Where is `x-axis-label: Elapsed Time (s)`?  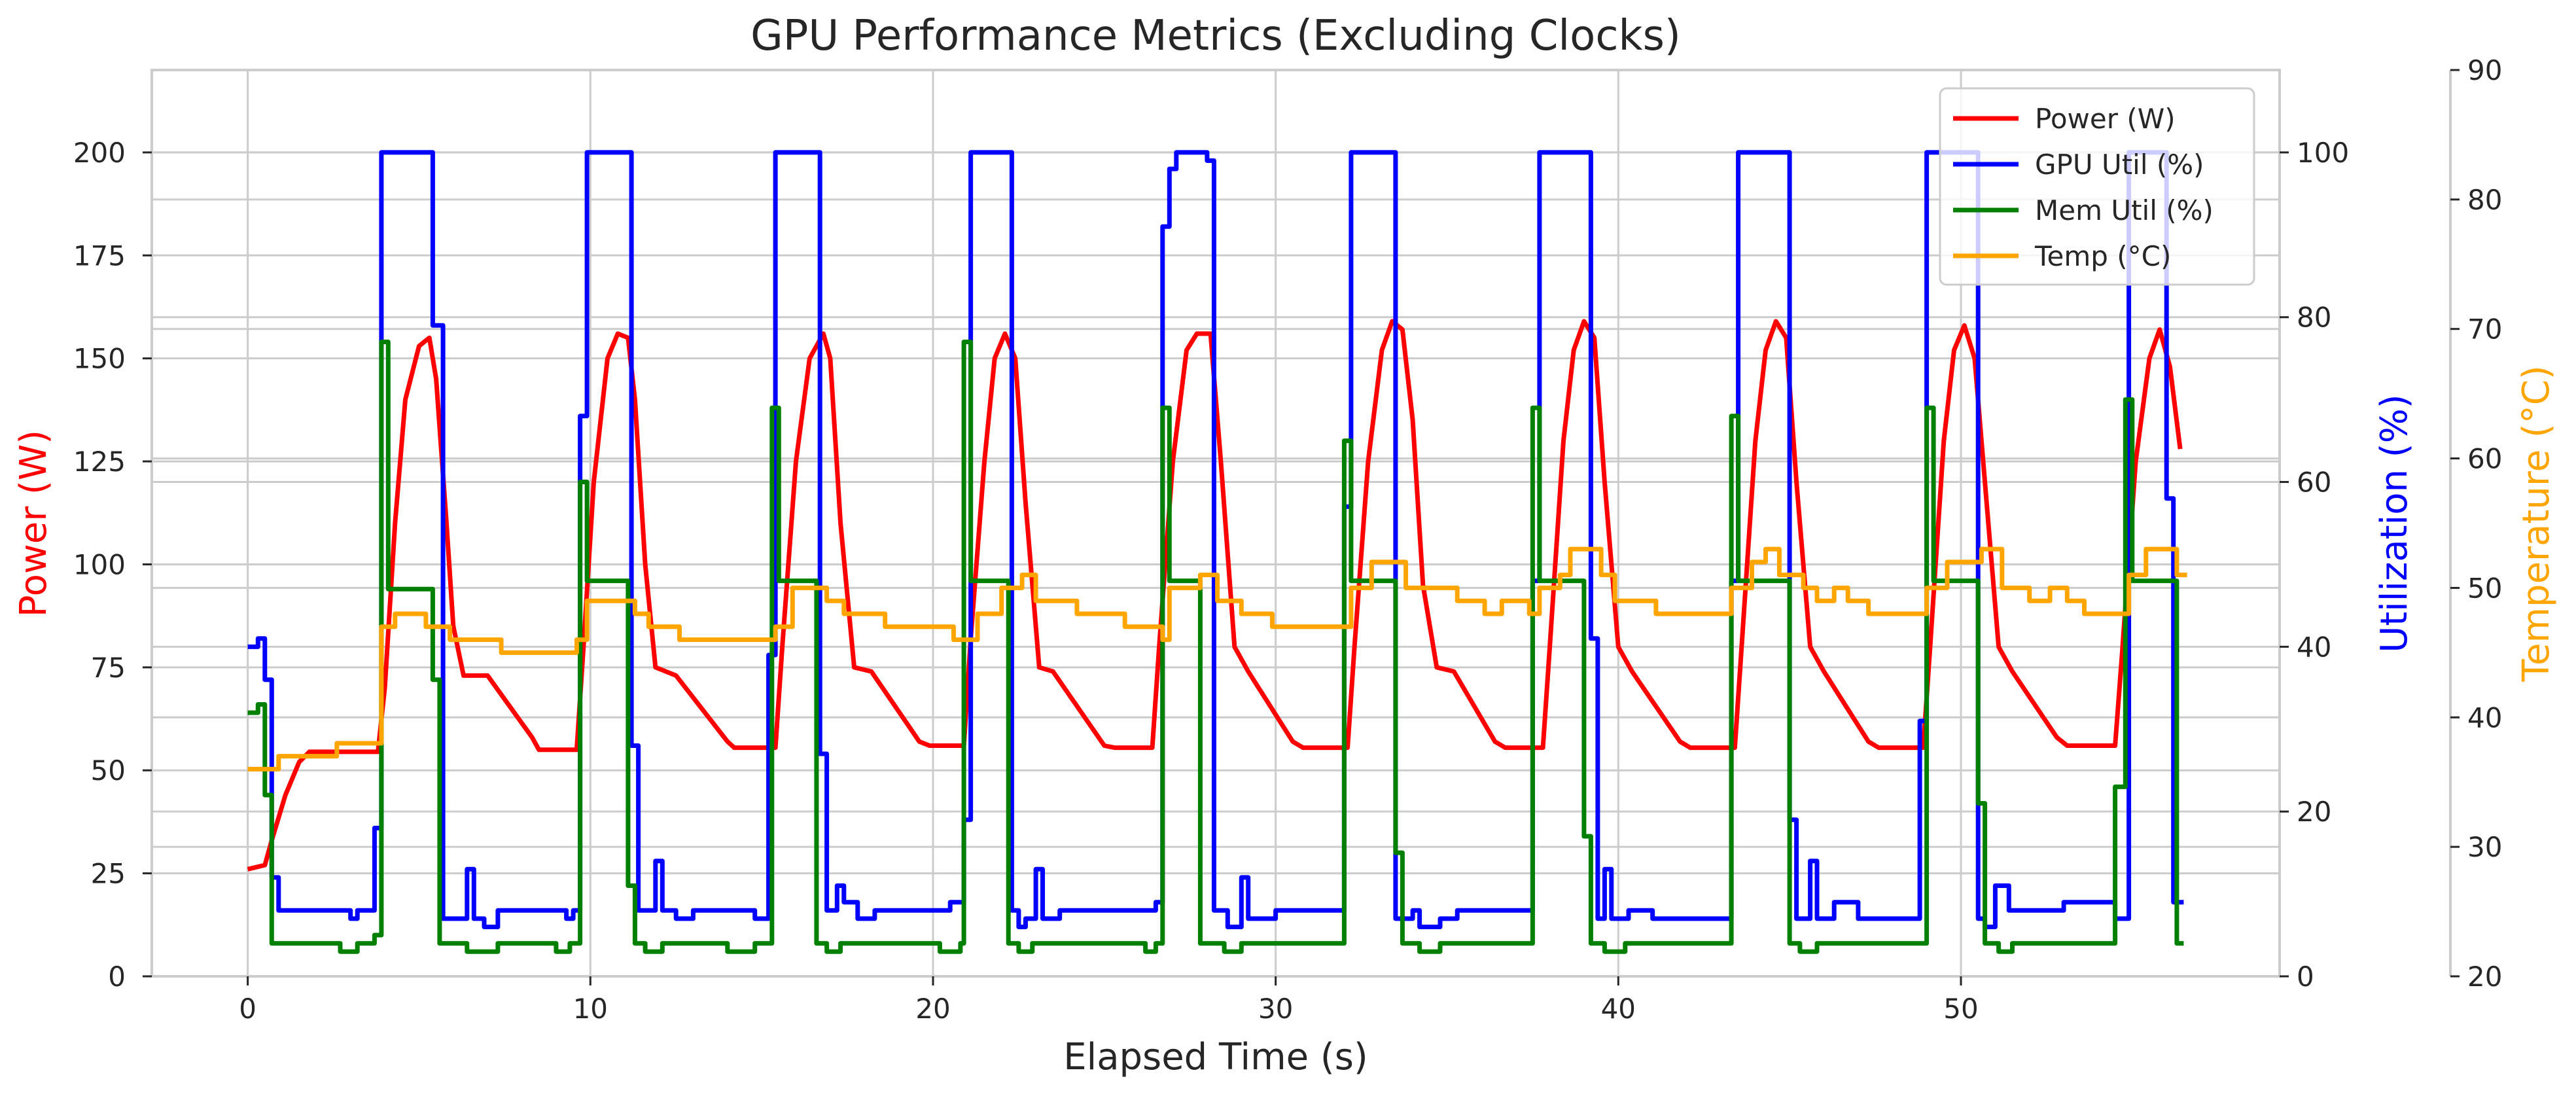
x-axis-label: Elapsed Time (s) is located at coordinates (1215, 1057).